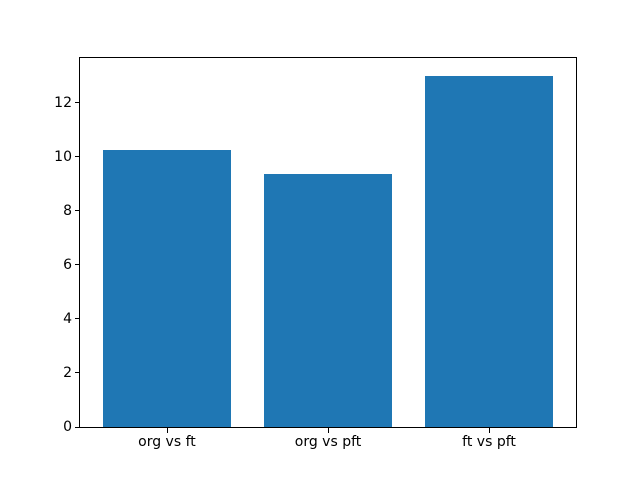 Image resolution: width=640 pixels, height=480 pixels. I want to click on y-tick-label: 6, so click(67, 264).